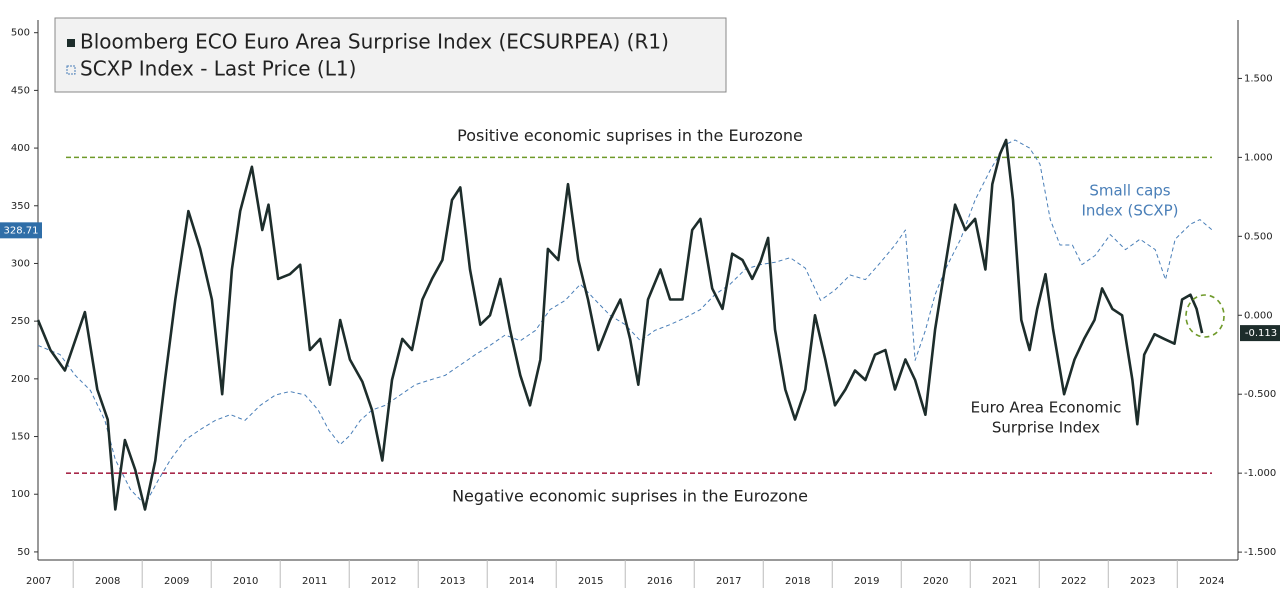 This screenshot has width=1280, height=593. What do you see at coordinates (452, 581) in the screenshot?
I see `x-tick-label: 2013` at bounding box center [452, 581].